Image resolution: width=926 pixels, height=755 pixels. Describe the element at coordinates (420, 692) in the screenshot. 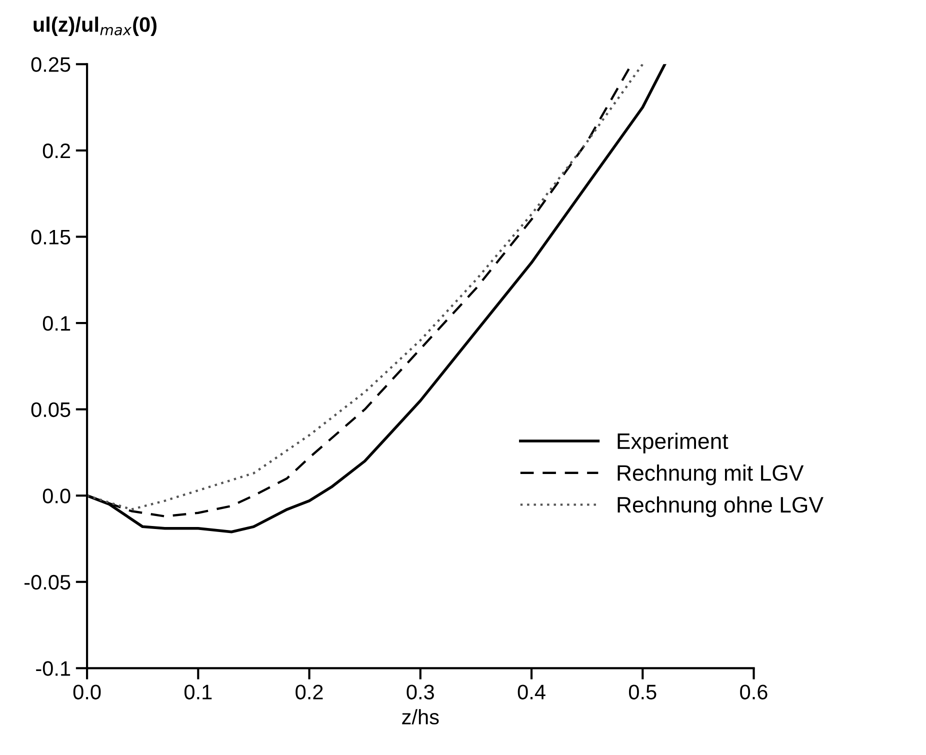

I see `x-tick-label: 0.3` at that location.